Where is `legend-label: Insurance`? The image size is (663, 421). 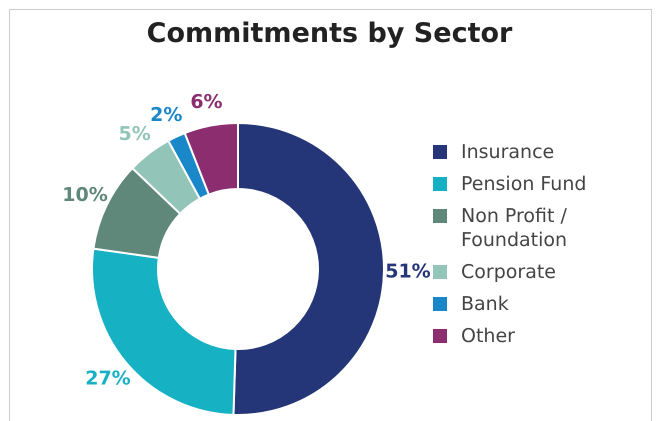
legend-label: Insurance is located at coordinates (507, 152).